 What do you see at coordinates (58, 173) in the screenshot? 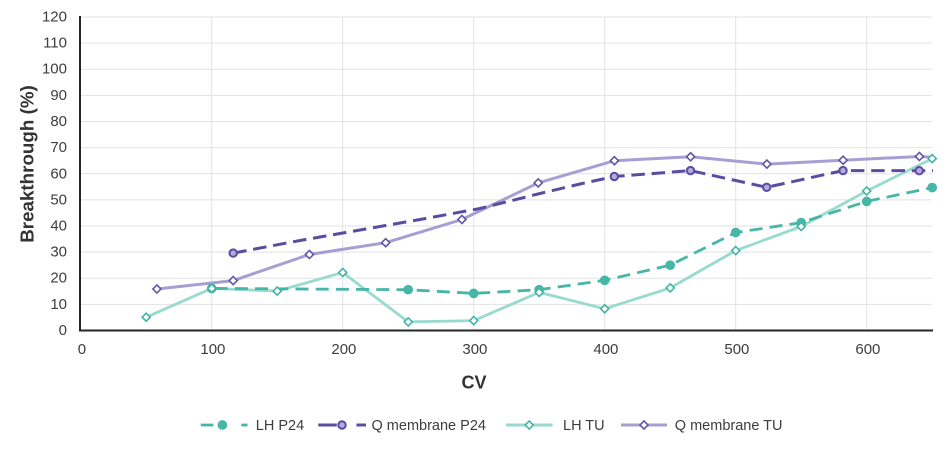
I see `svg-text: 60` at bounding box center [58, 173].